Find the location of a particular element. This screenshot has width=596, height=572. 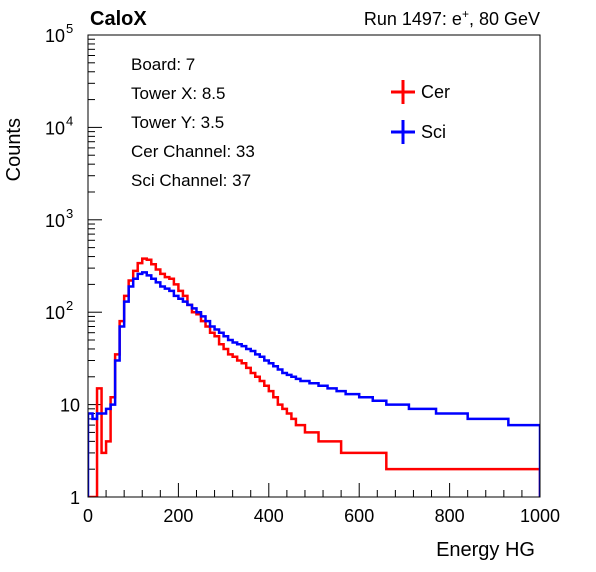

run-label: Run 1497: e+, 80 GeV is located at coordinates (452, 18).